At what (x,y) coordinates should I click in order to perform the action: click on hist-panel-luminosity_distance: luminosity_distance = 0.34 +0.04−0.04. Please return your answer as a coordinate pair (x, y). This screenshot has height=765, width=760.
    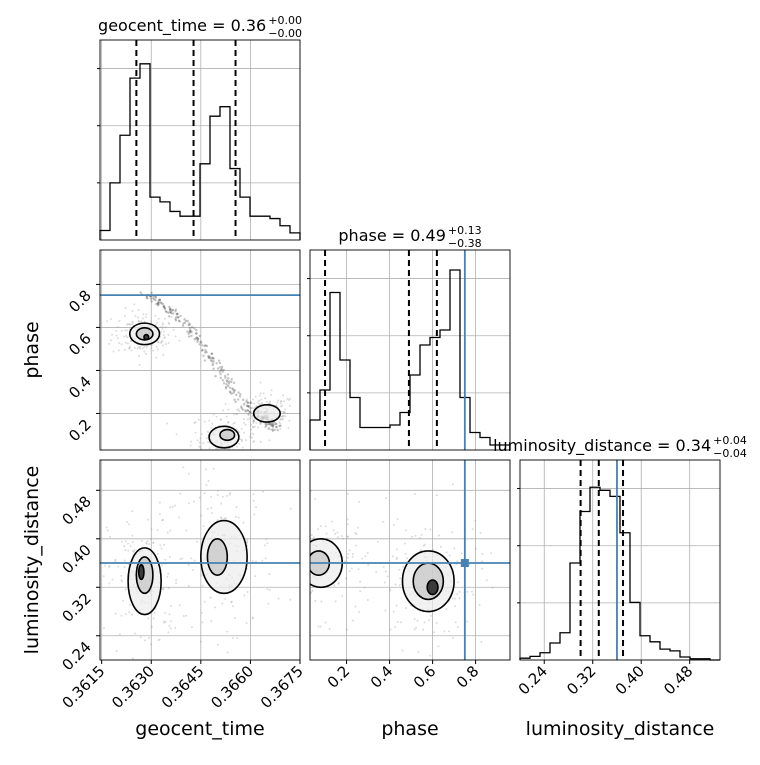
    Looking at the image, I should click on (620, 547).